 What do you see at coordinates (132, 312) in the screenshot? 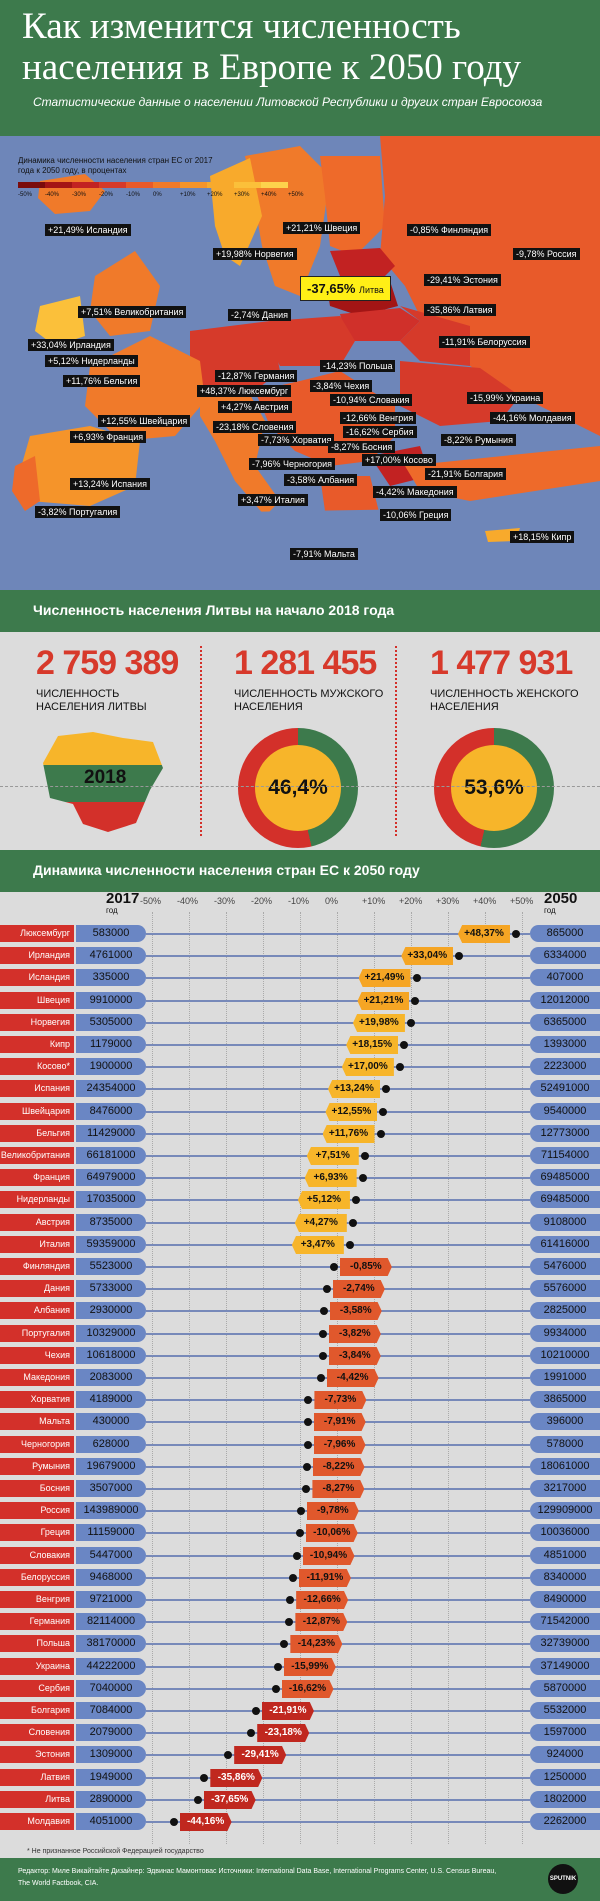
I see `map-country-label: +7,51% Великобритания` at bounding box center [132, 312].